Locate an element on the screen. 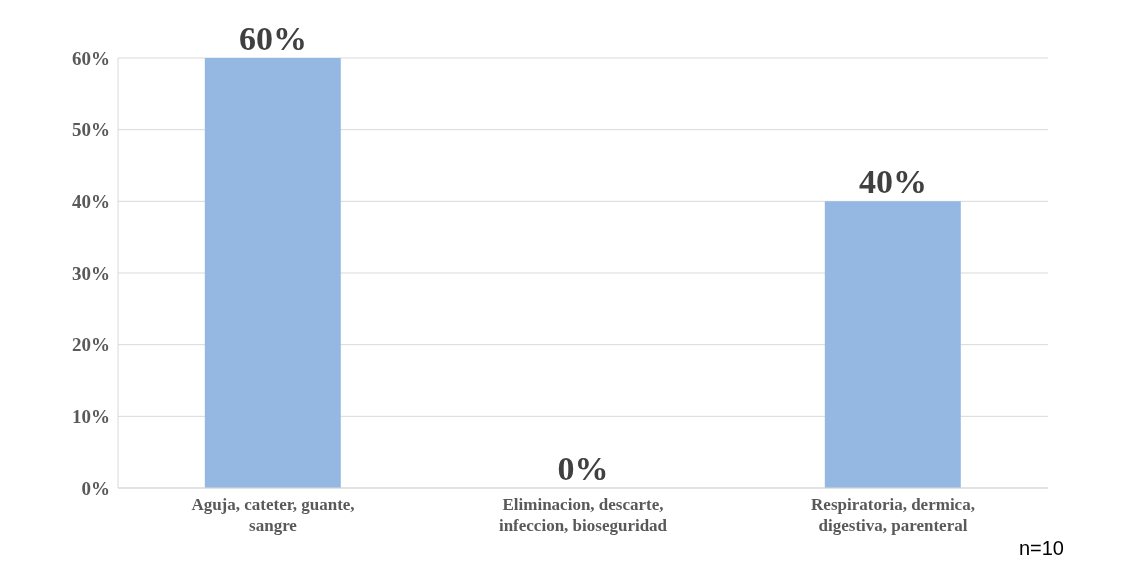 Image resolution: width=1132 pixels, height=580 pixels. y-tick-label: 40% is located at coordinates (91, 202).